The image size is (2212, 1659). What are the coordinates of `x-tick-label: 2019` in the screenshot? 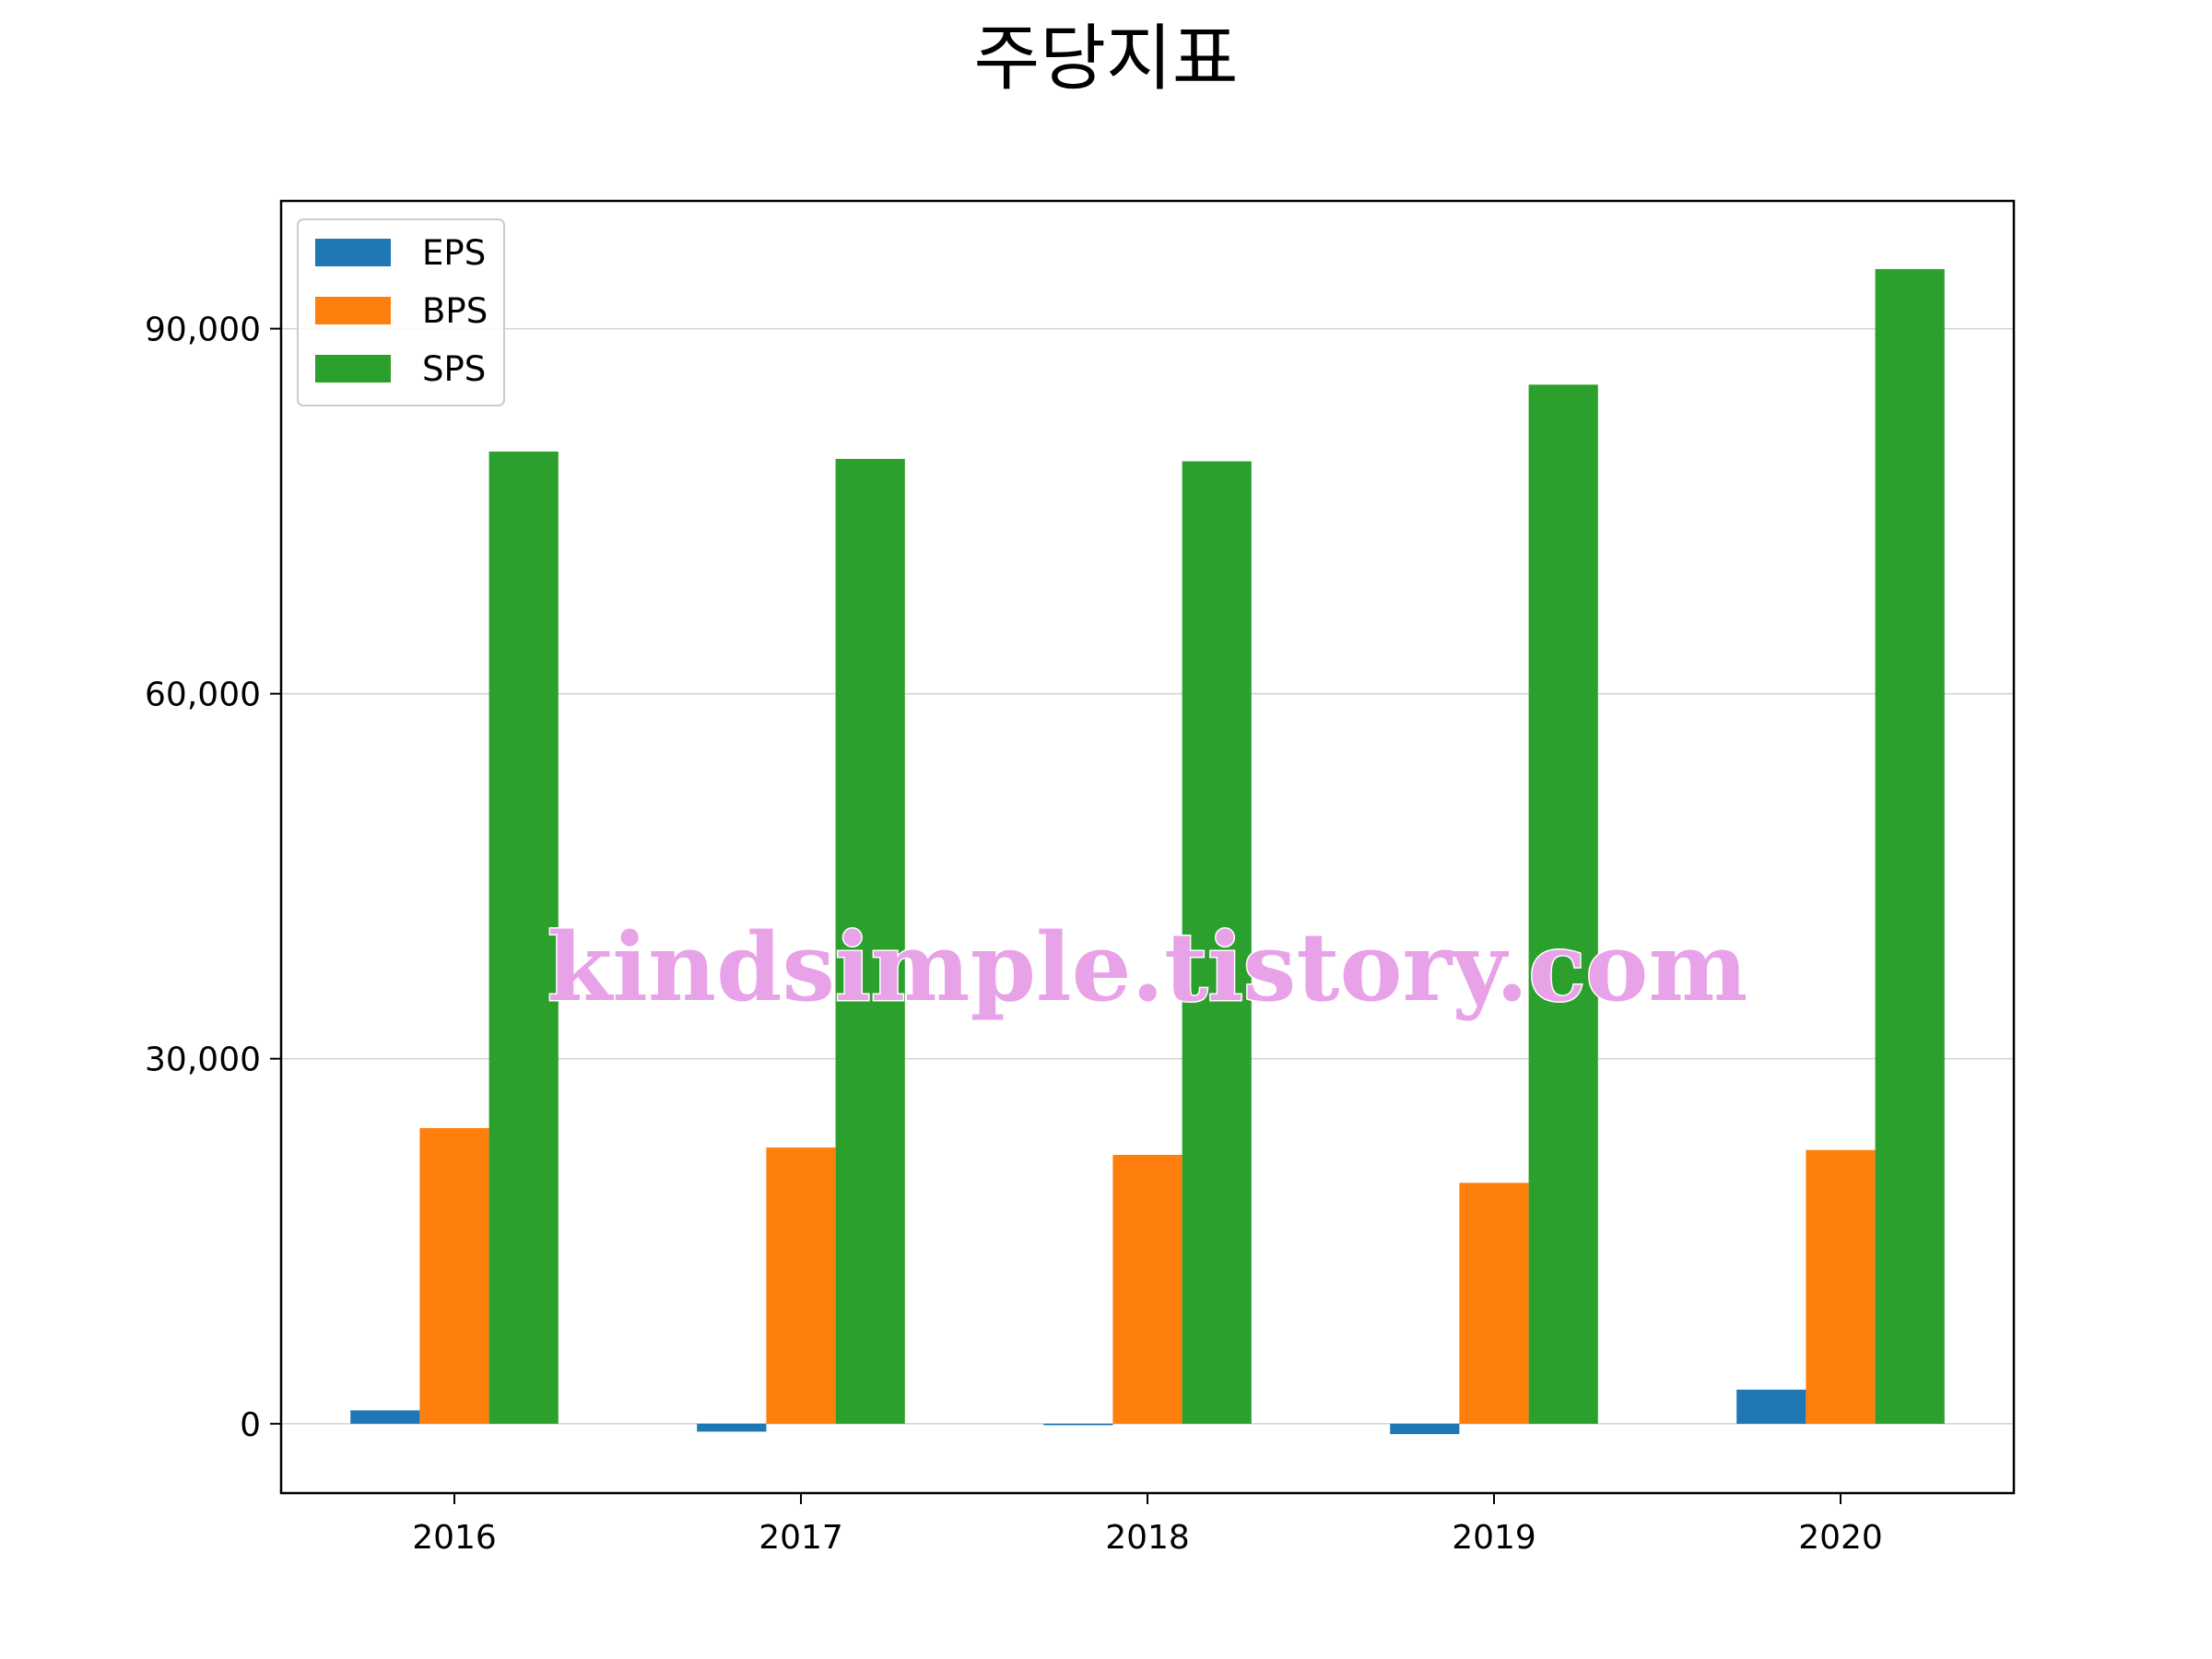 It's located at (1494, 1538).